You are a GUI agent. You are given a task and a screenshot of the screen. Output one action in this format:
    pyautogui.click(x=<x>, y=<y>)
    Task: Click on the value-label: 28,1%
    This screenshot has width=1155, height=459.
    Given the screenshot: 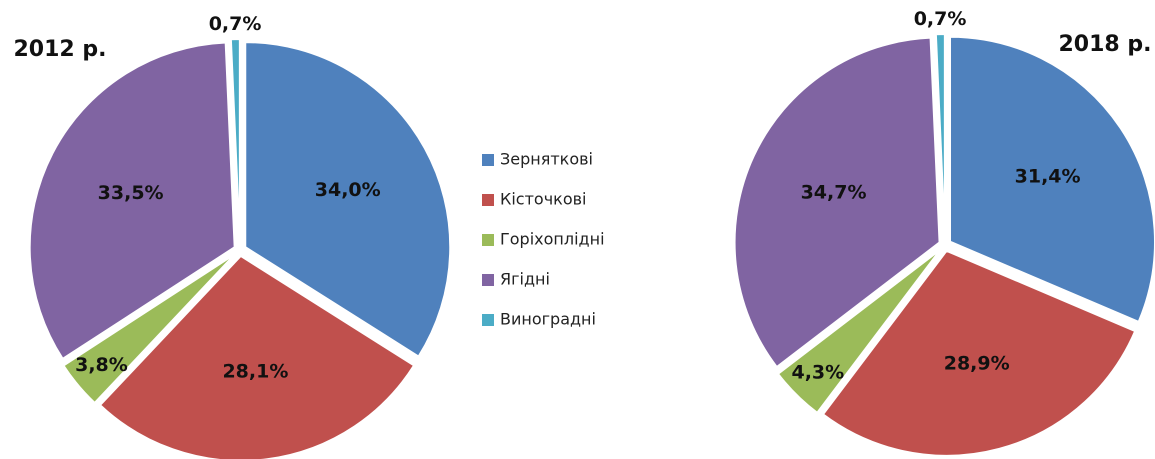 What is the action you would take?
    pyautogui.click(x=255, y=372)
    